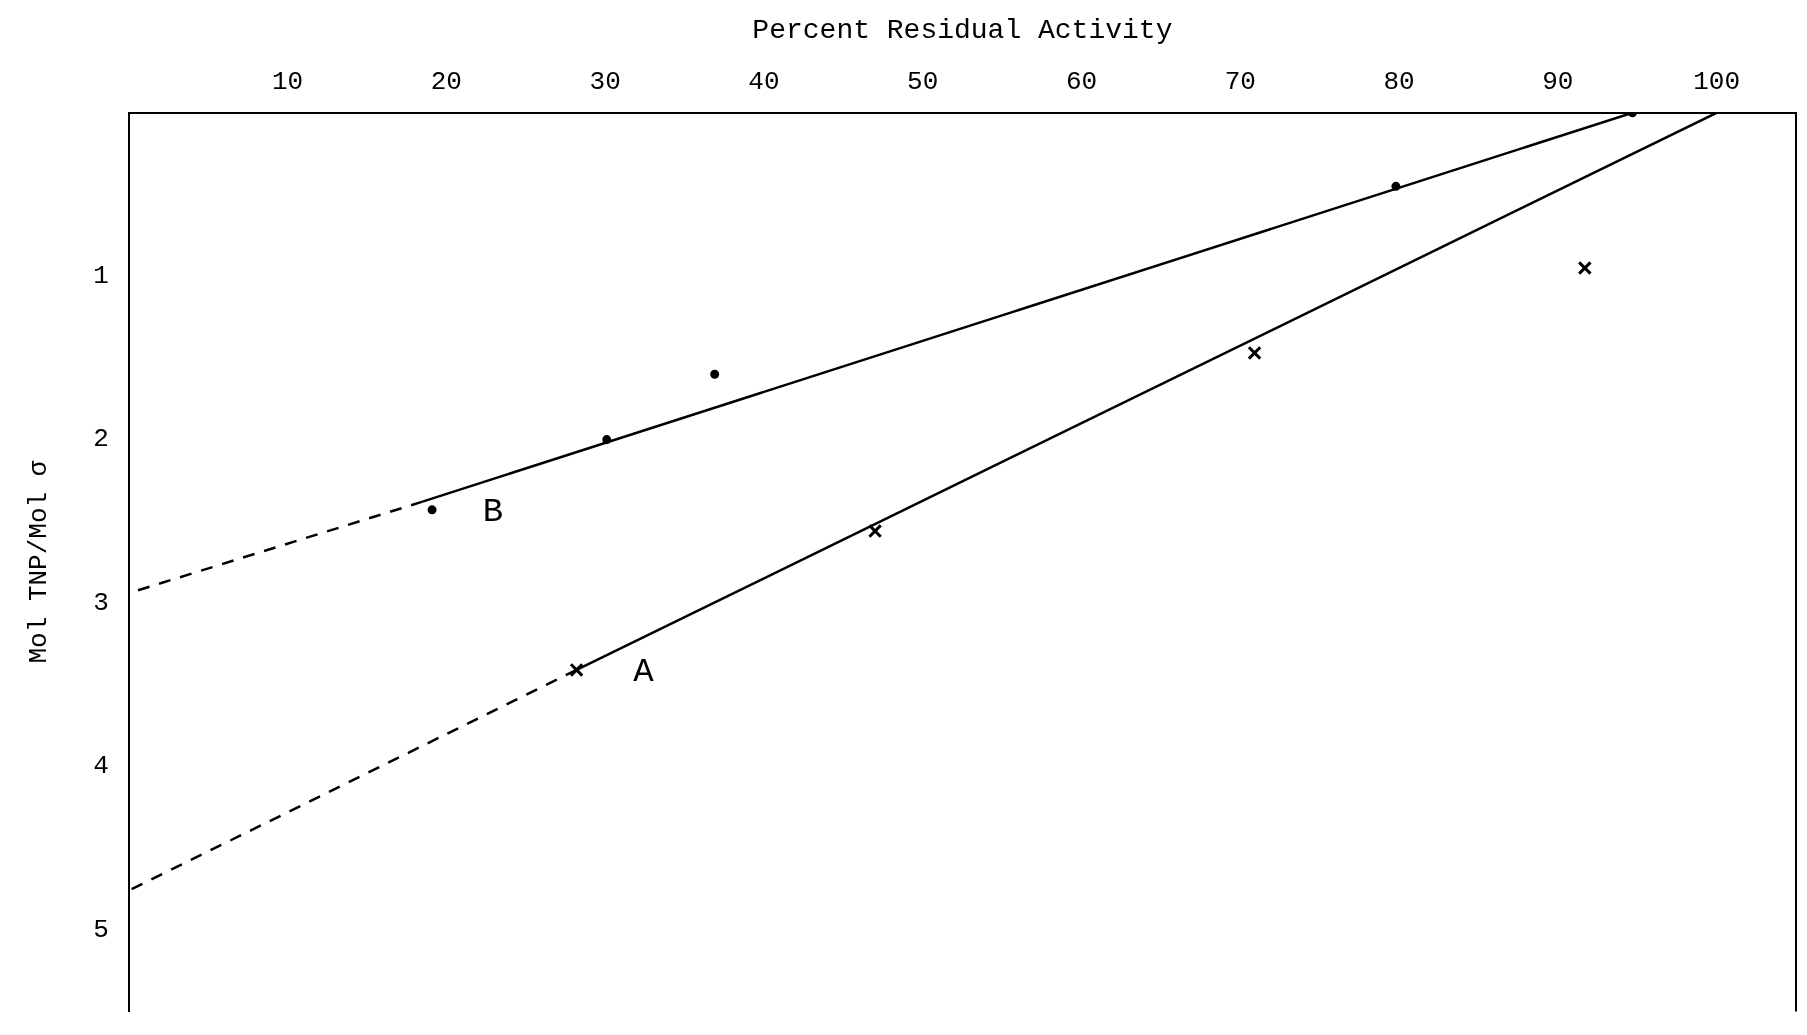 The image size is (1807, 1035). Describe the element at coordinates (764, 82) in the screenshot. I see `x-tick-label: 40` at that location.